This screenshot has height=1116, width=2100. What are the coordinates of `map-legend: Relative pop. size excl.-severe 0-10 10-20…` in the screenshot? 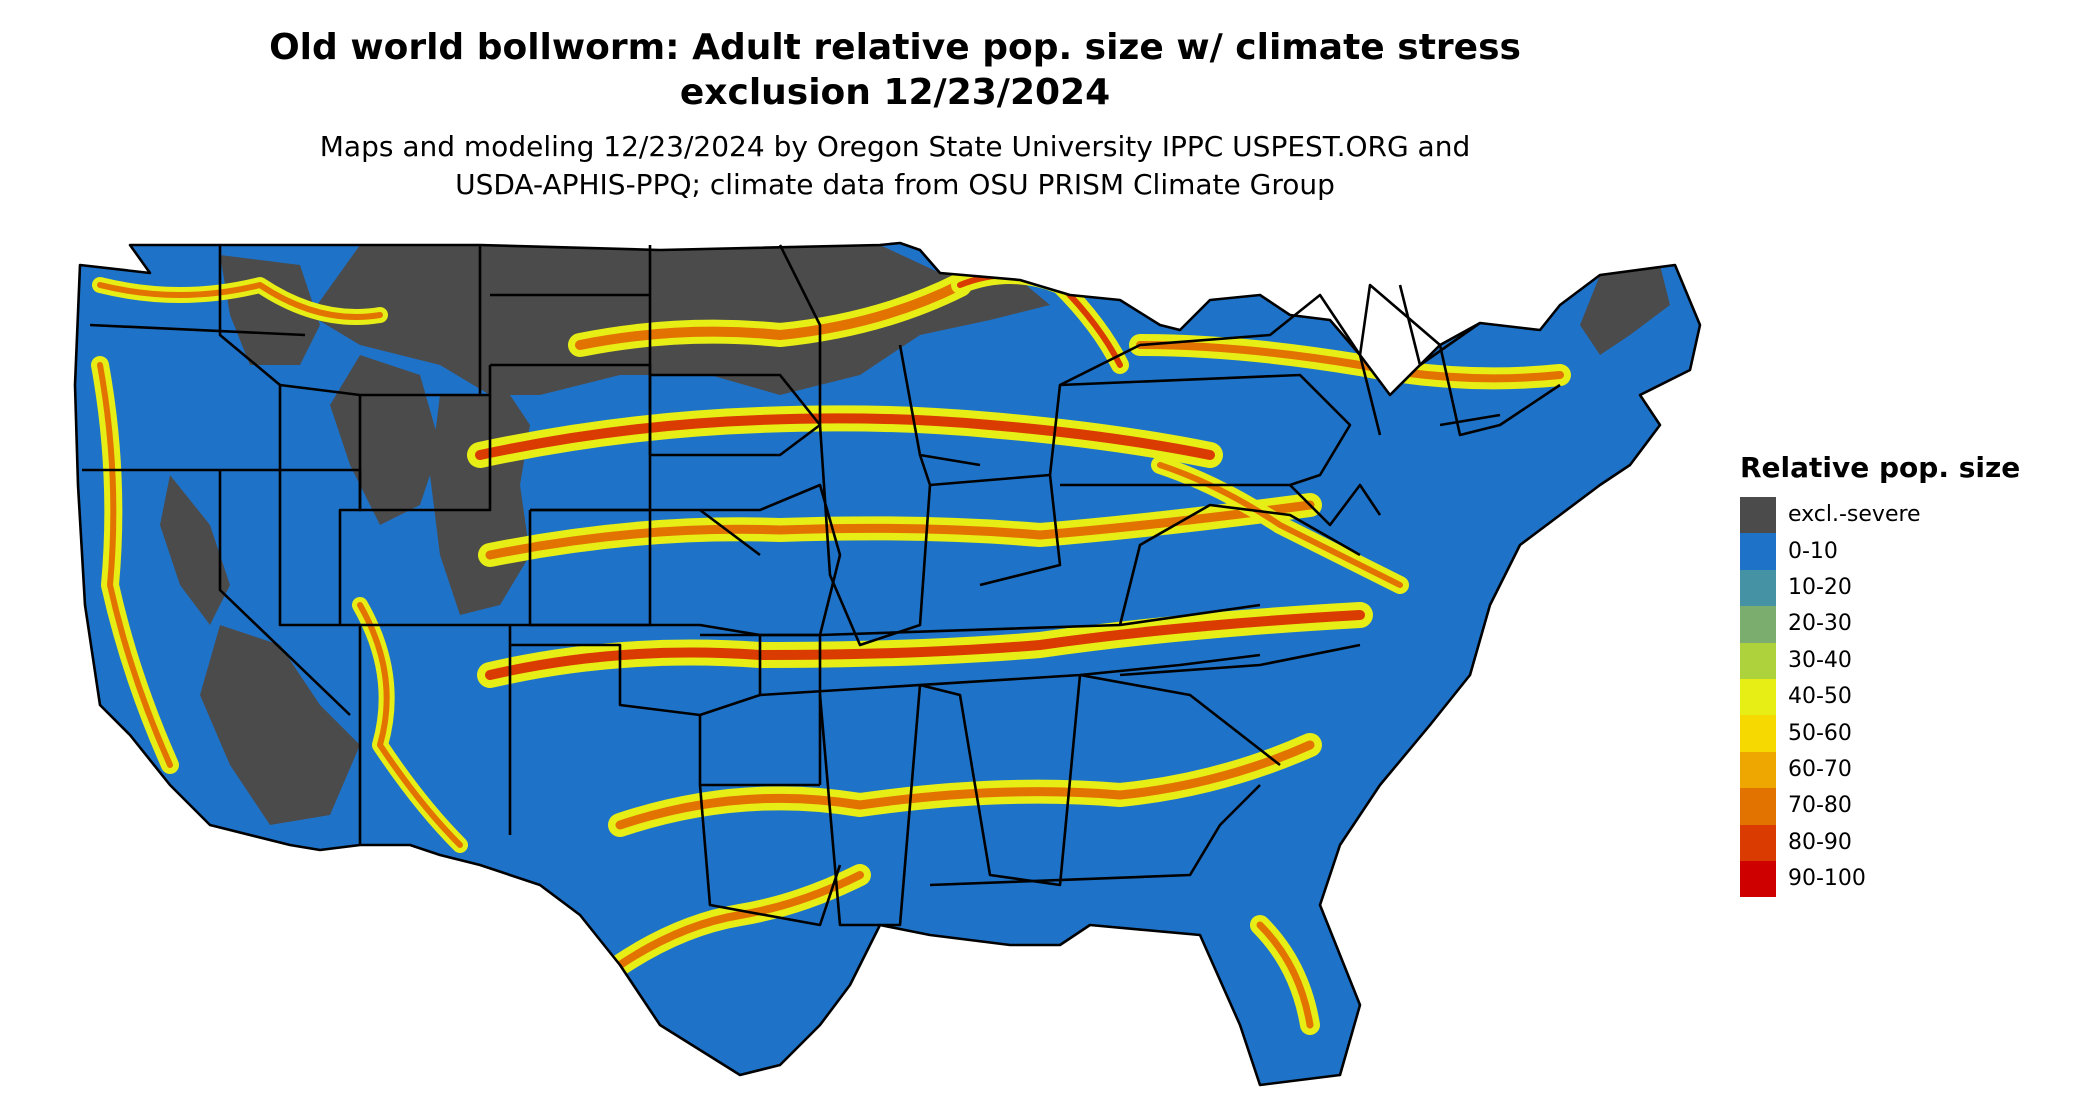 It's located at (1910, 674).